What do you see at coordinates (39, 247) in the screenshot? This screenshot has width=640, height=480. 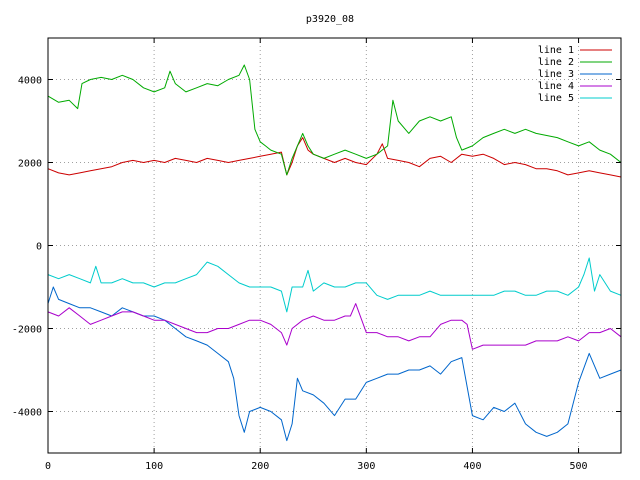 I see `y-tick-label: 0` at bounding box center [39, 247].